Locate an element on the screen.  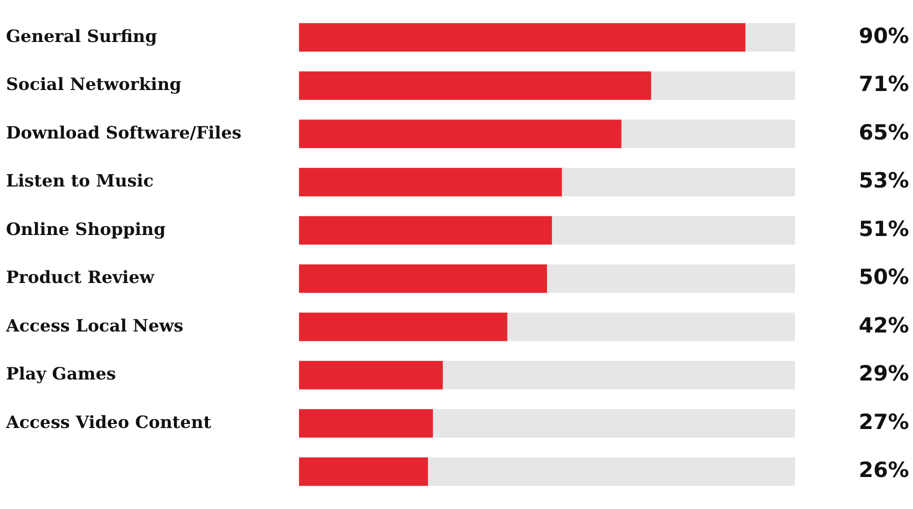
y-tick-label: General Surfing is located at coordinates (82, 36).